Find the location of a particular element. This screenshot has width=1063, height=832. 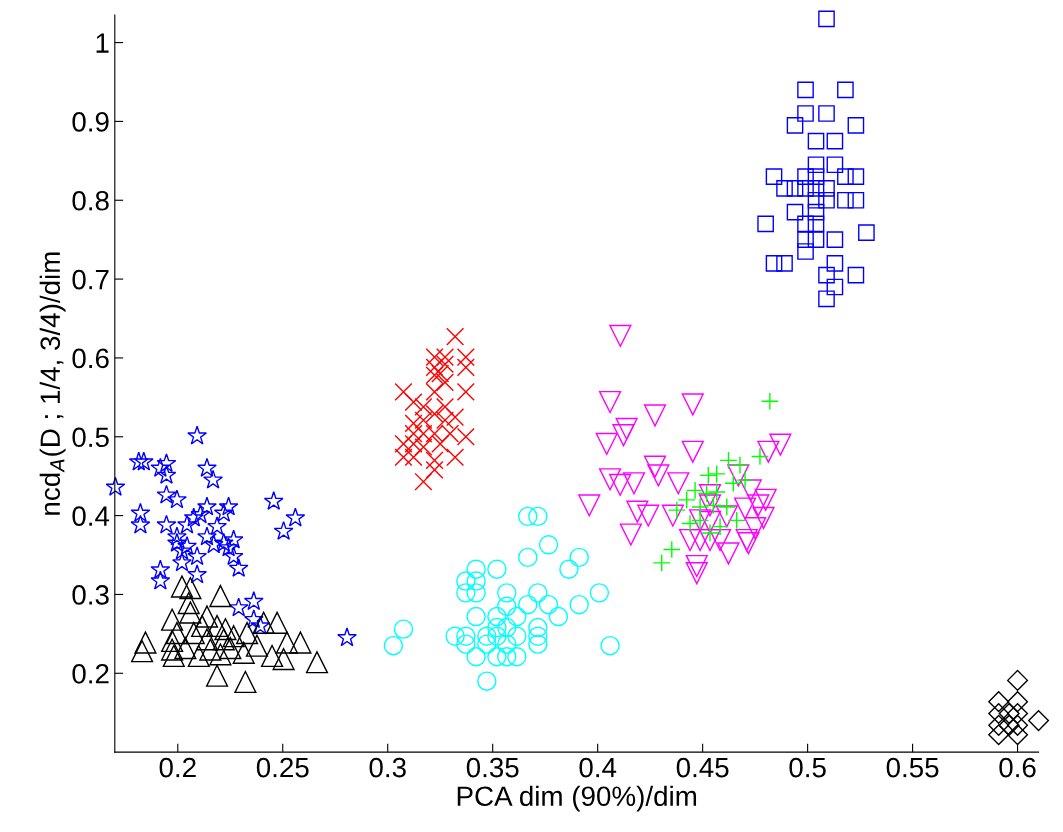

x-tick-label: 0.2 is located at coordinates (177, 767).